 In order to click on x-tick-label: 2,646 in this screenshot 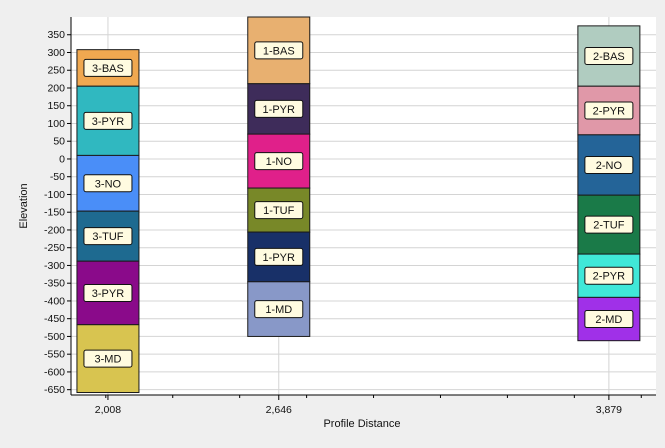, I will do `click(279, 410)`.